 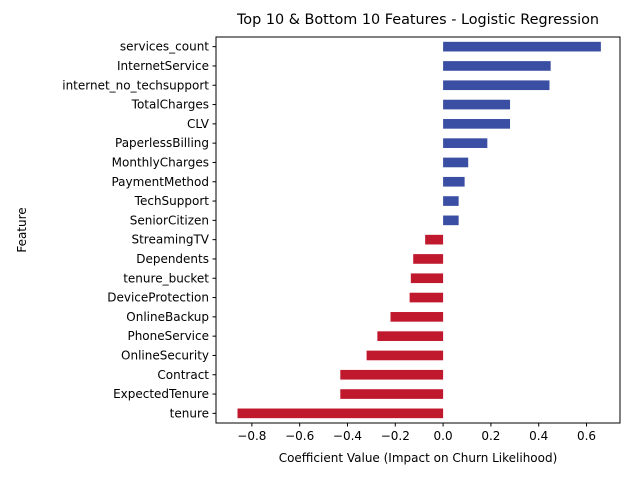 What do you see at coordinates (456, 162) in the screenshot?
I see `bar-MonthlyCharges` at bounding box center [456, 162].